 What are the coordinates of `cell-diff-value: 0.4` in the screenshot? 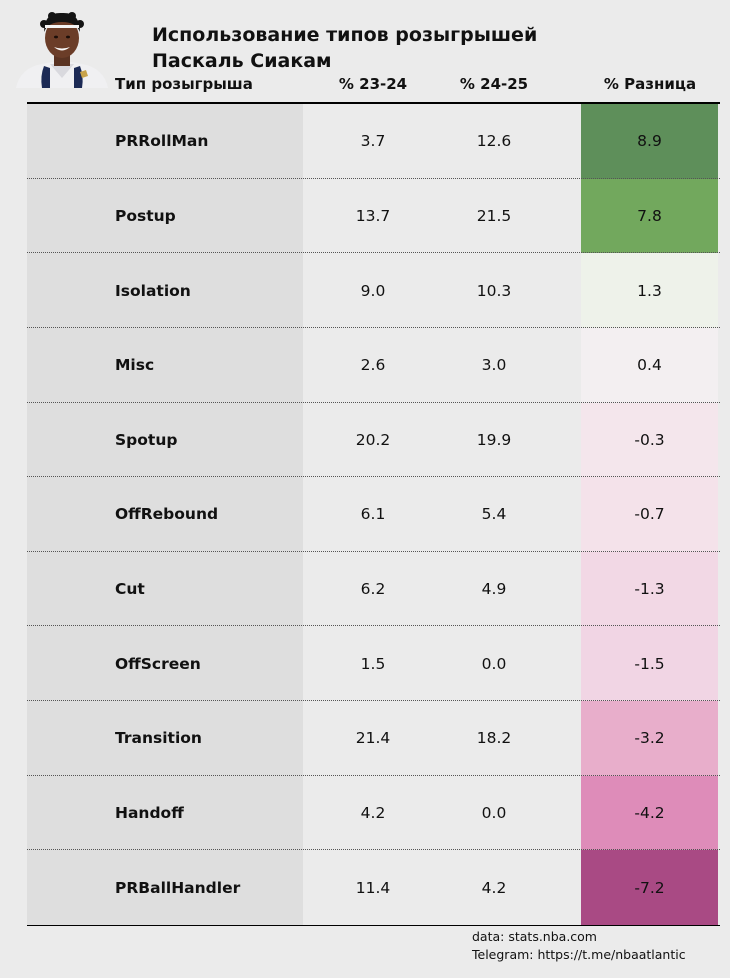 It's located at (649, 365).